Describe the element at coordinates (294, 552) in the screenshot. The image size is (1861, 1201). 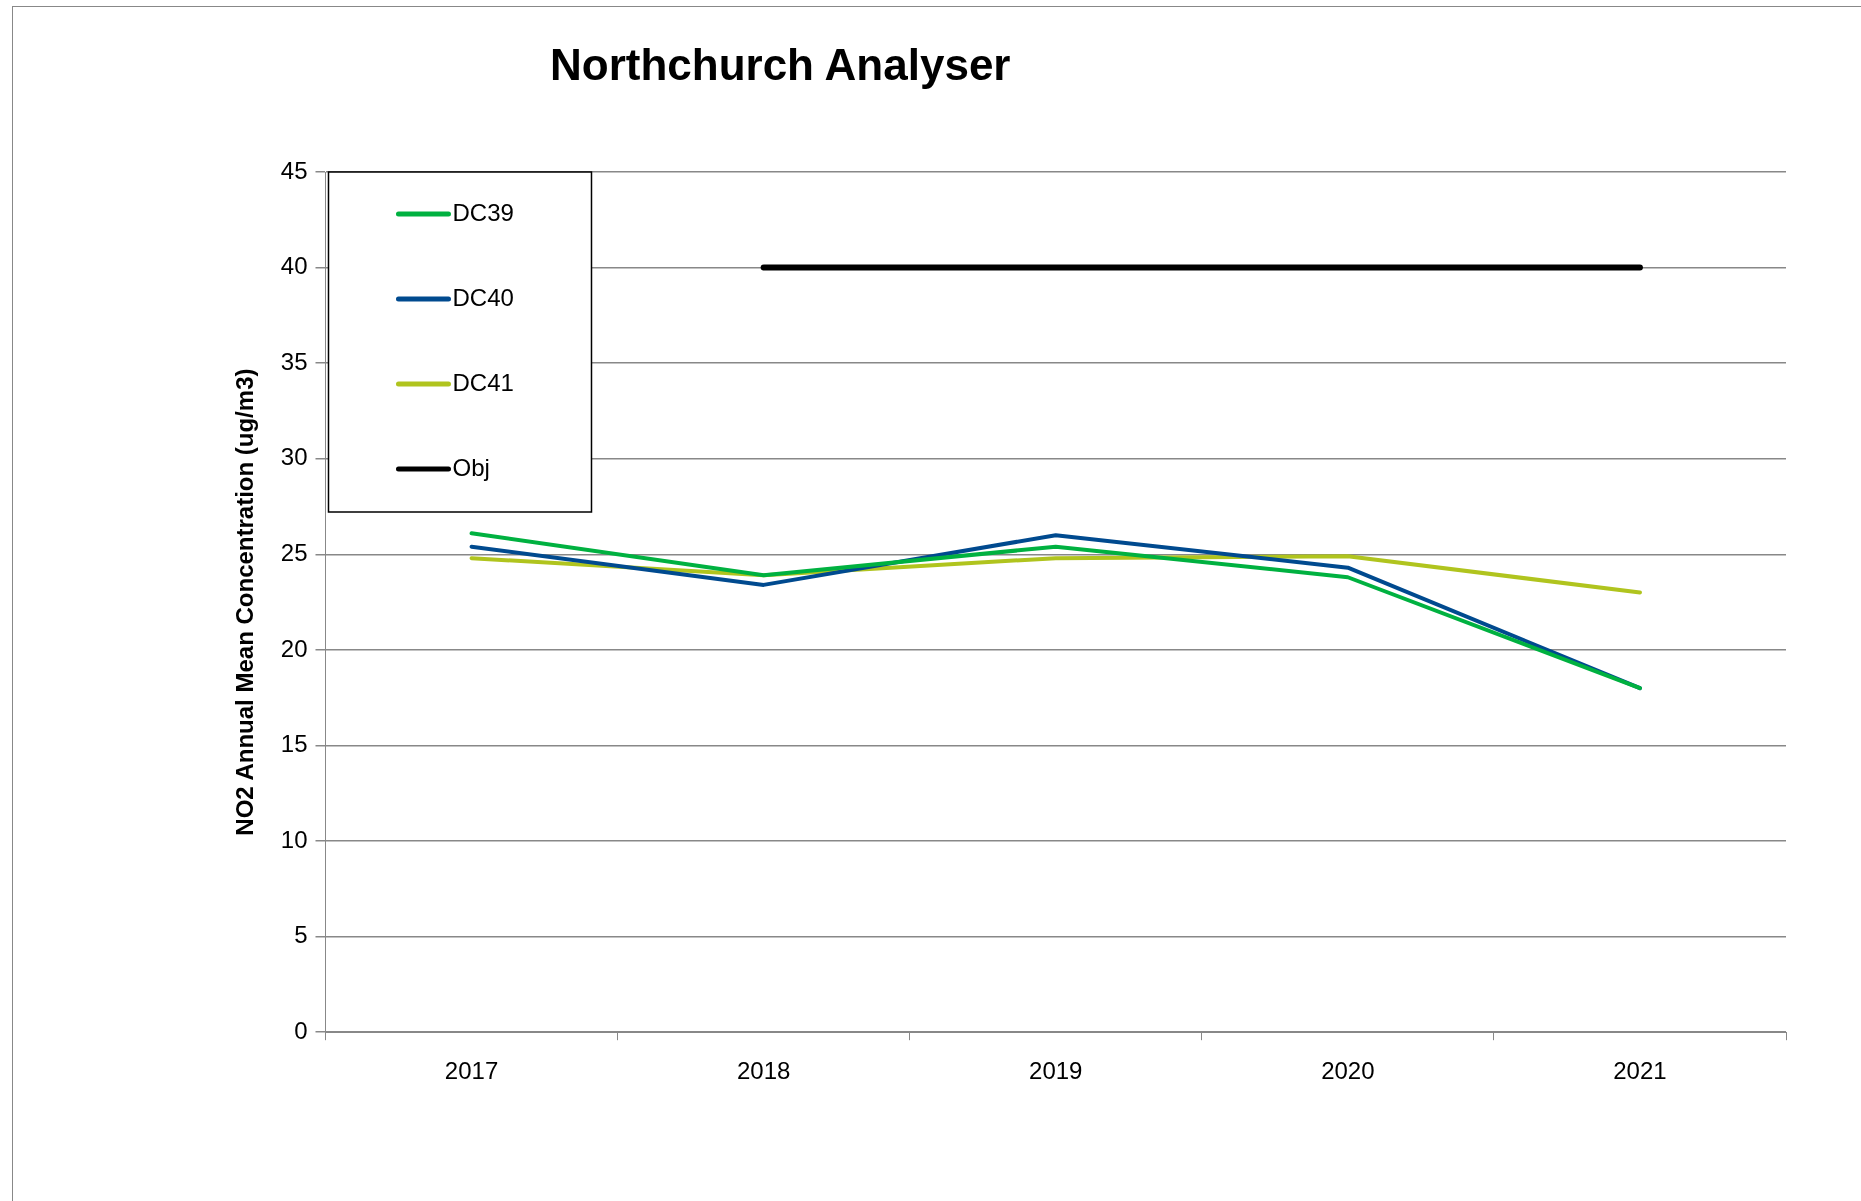
I see `y-tick-label: 25` at that location.